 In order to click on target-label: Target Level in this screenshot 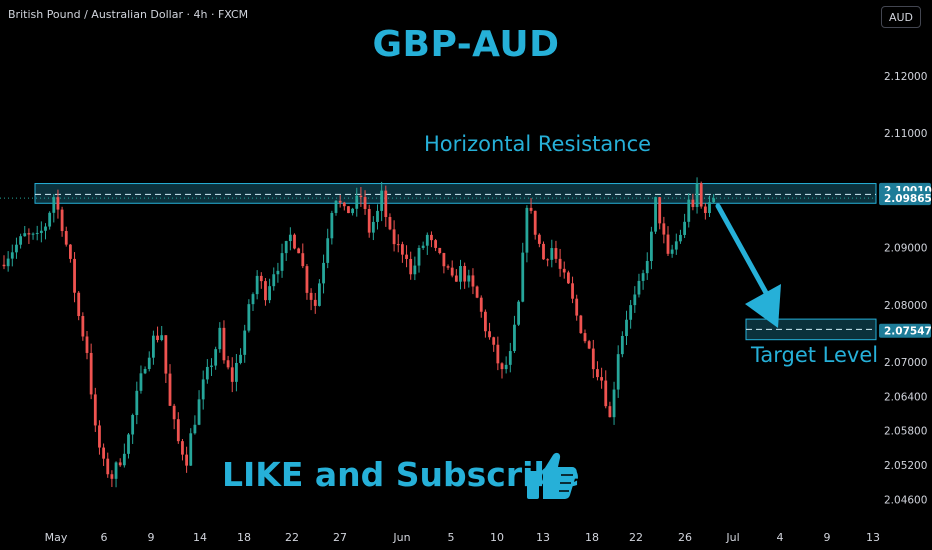, I will do `click(815, 355)`.